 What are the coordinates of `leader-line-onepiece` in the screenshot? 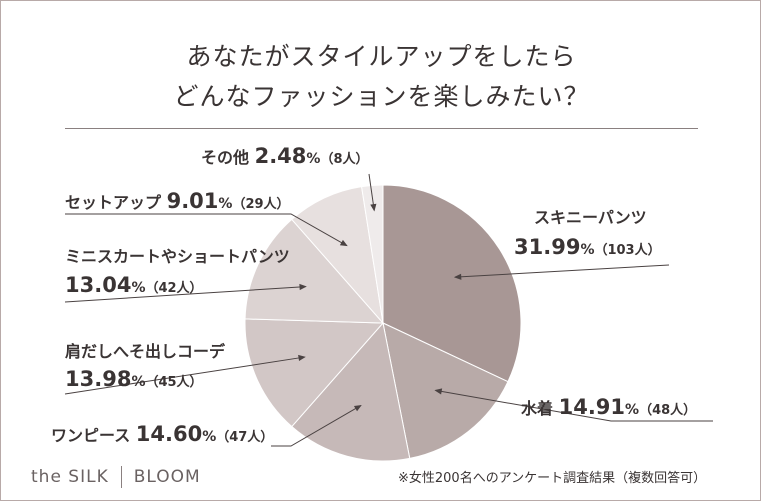 It's located at (316, 426).